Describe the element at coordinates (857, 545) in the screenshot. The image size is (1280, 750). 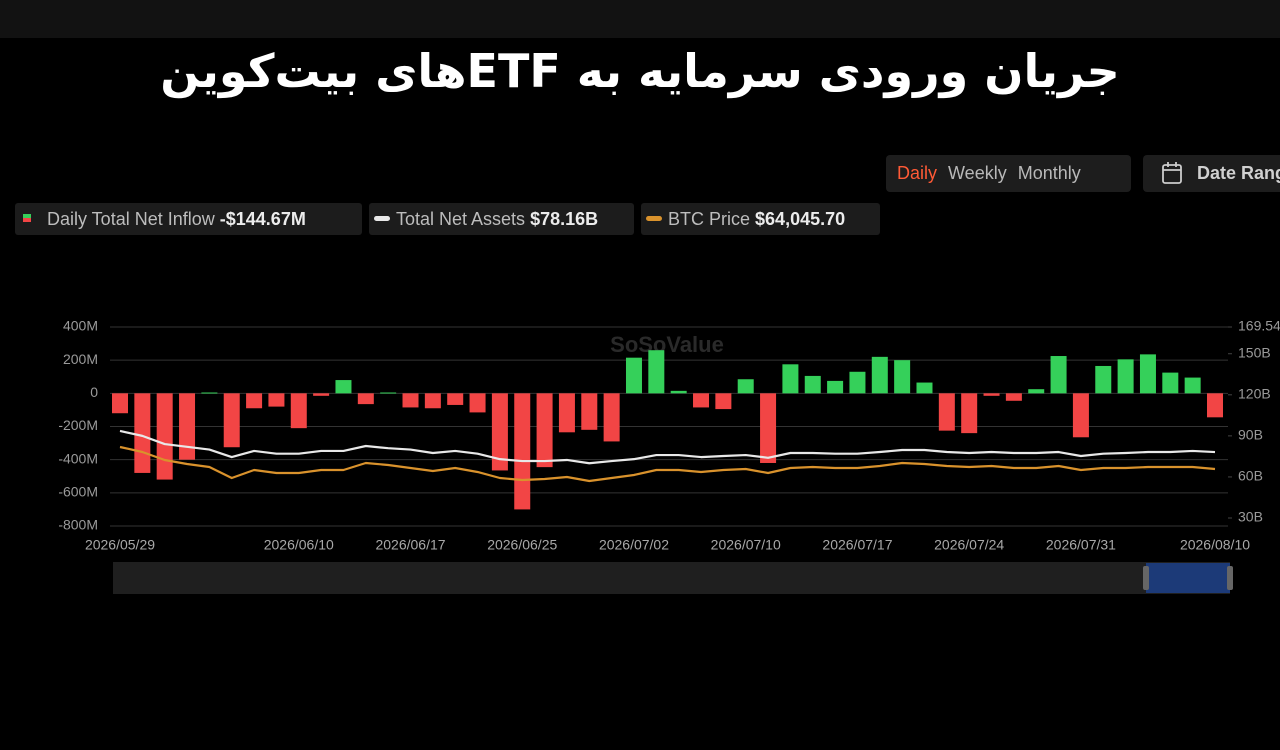
I see `x-tick-label: 2026/07/17` at that location.